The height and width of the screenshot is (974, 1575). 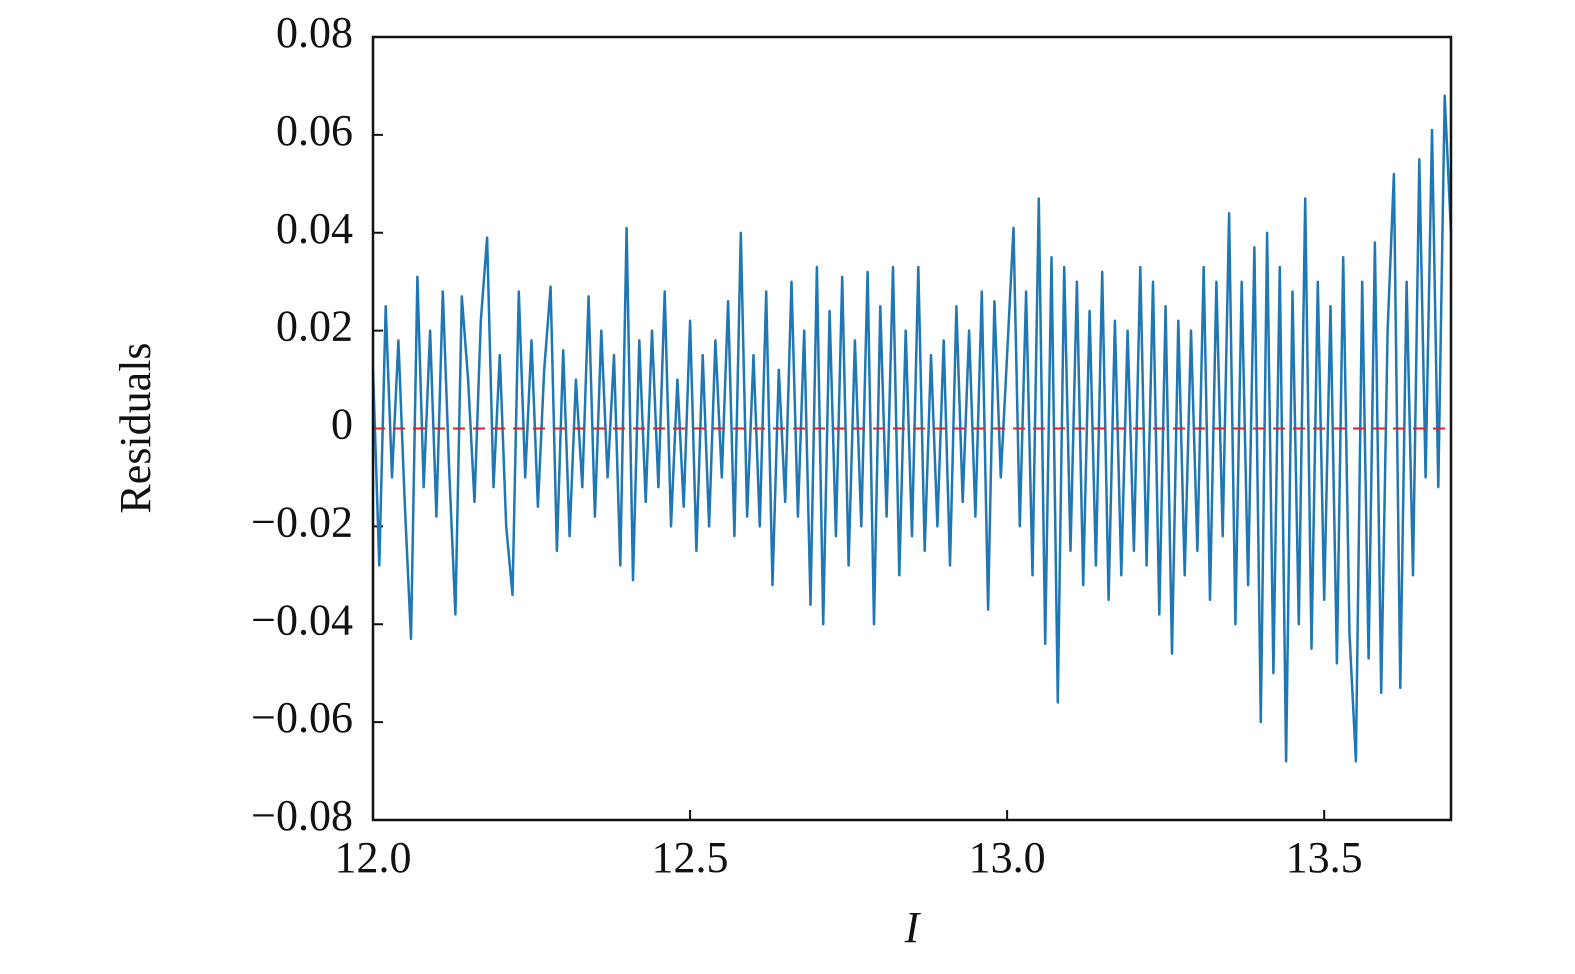 I want to click on y-tick-label: −0.06, so click(x=302, y=717).